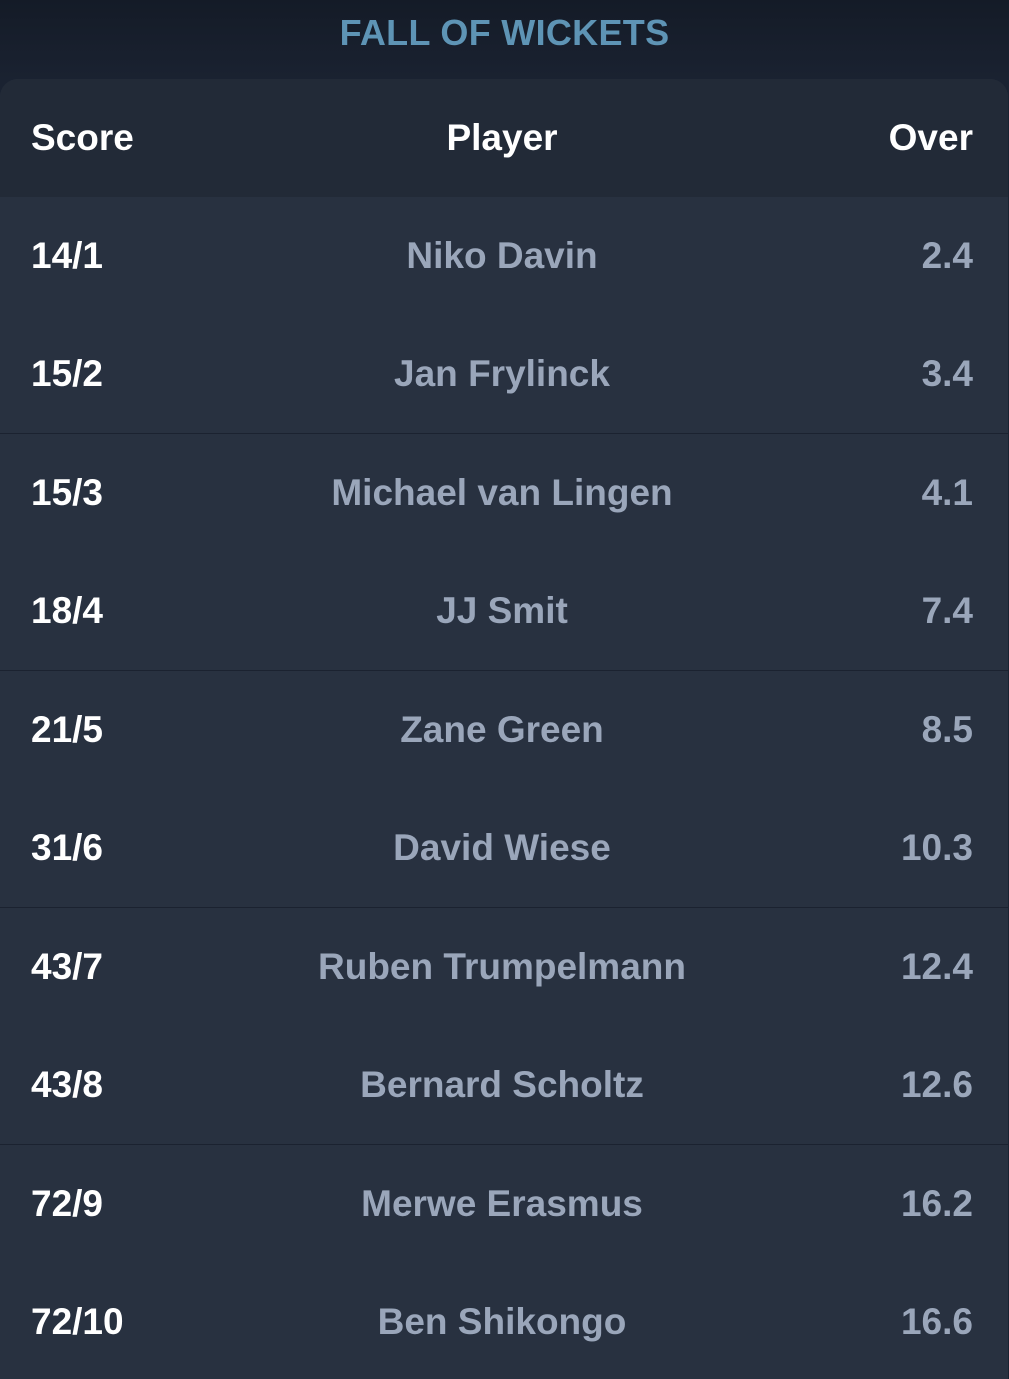  I want to click on player-cell: Zane Green, so click(502, 729).